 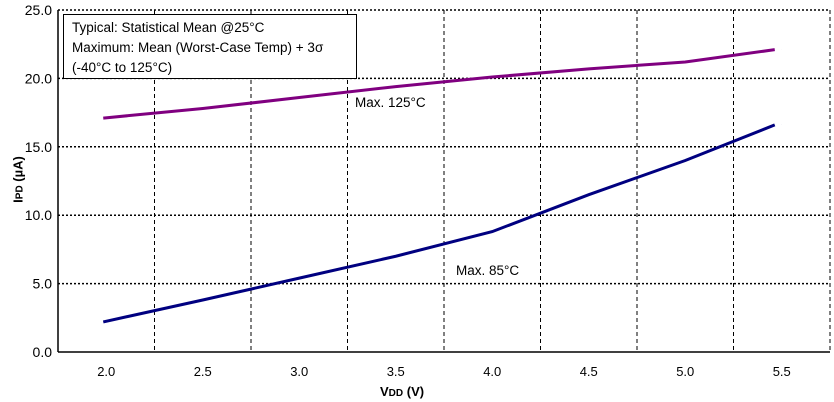 What do you see at coordinates (488, 270) in the screenshot?
I see `series-label-85c: Max. 85°C` at bounding box center [488, 270].